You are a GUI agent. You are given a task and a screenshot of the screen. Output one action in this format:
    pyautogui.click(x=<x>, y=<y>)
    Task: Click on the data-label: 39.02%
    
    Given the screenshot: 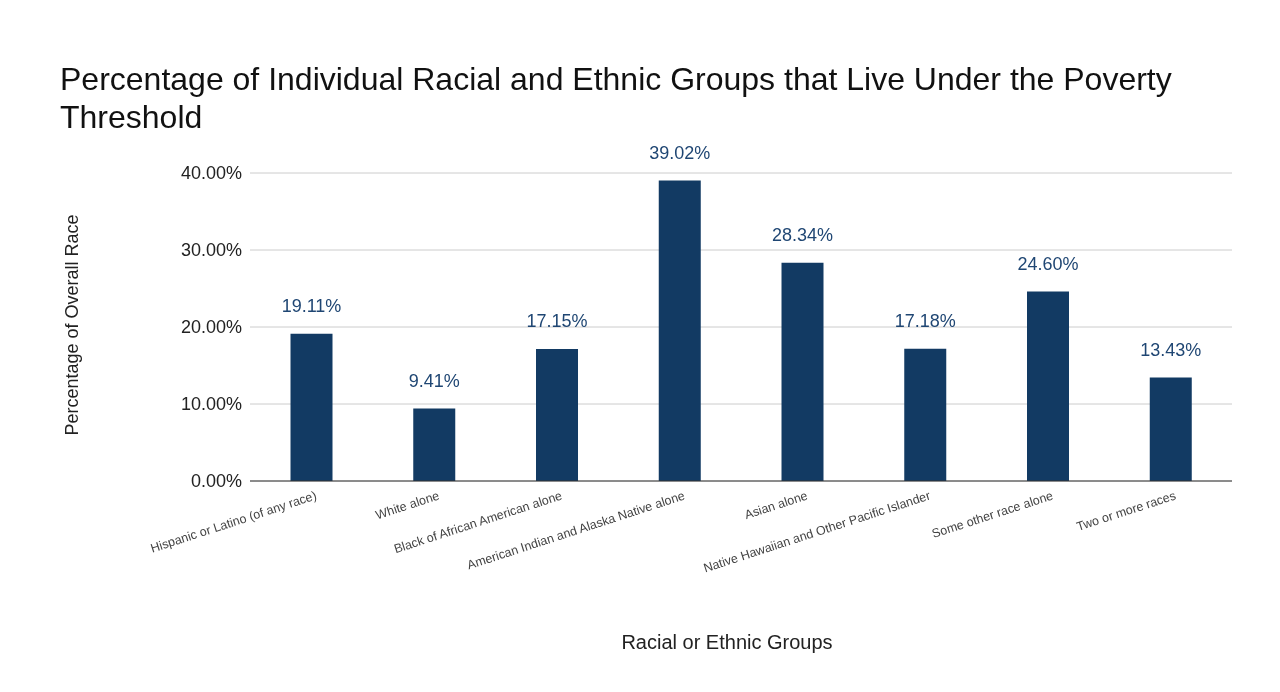 What is the action you would take?
    pyautogui.click(x=680, y=152)
    